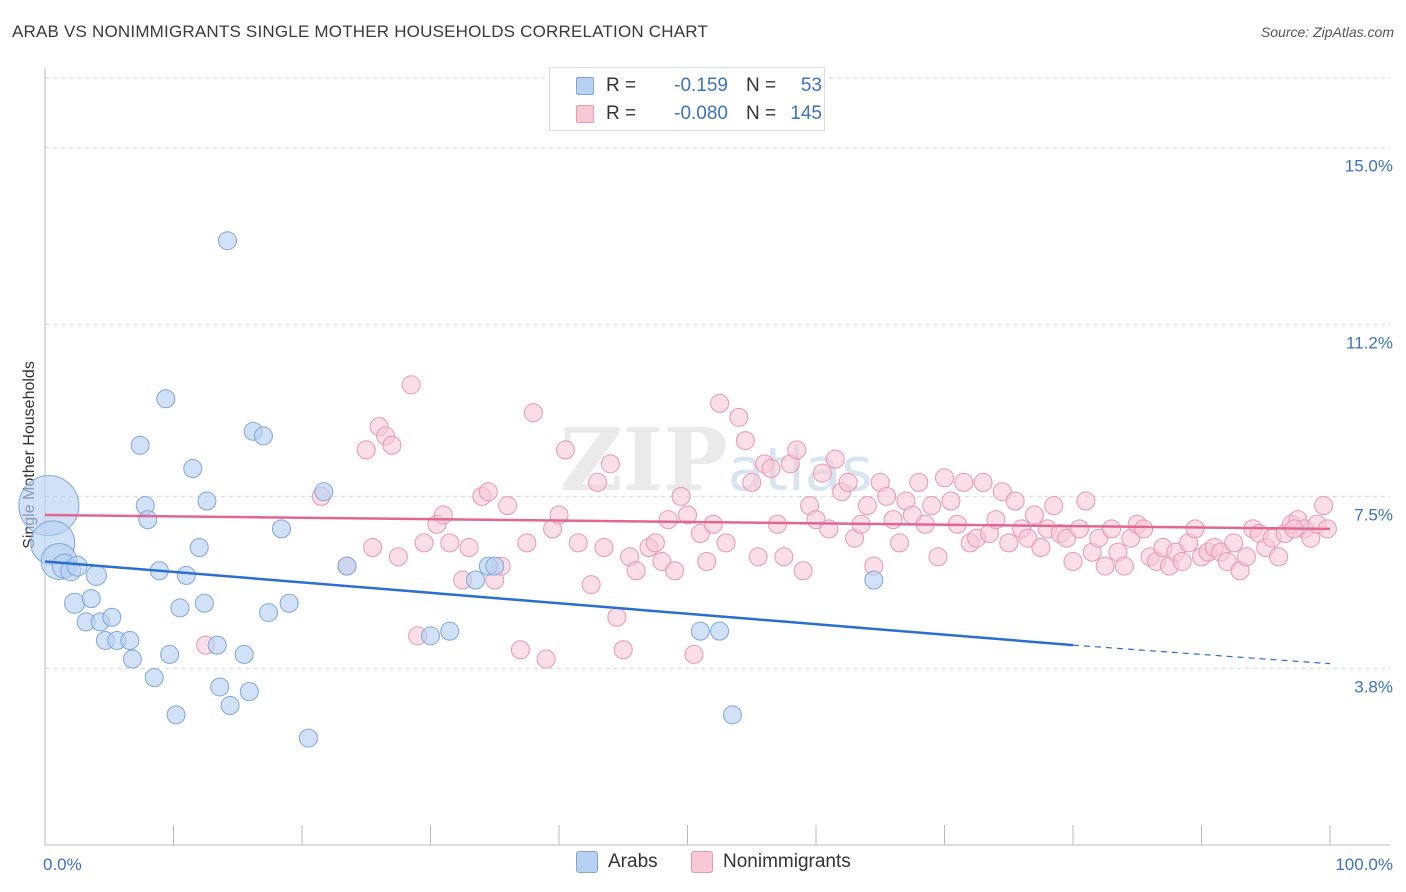 This screenshot has height=892, width=1406. What do you see at coordinates (702, 862) in the screenshot?
I see `nonimmigrants-legend-swatch` at bounding box center [702, 862].